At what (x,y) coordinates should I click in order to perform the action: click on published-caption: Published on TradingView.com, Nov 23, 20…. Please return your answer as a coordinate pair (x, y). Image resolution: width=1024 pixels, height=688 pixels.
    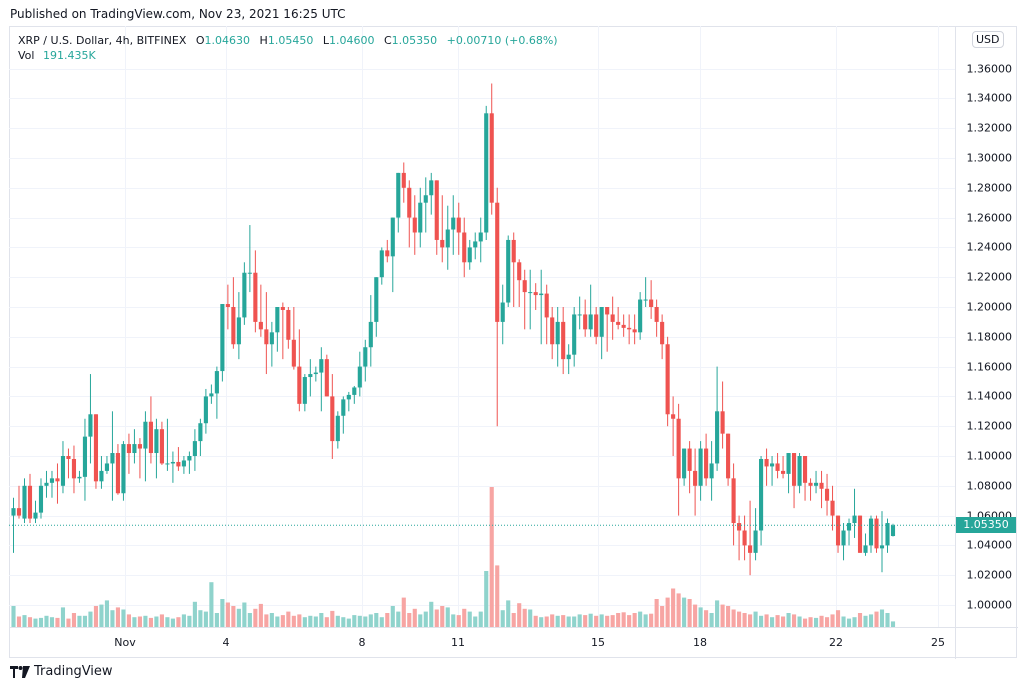
    Looking at the image, I should click on (178, 14).